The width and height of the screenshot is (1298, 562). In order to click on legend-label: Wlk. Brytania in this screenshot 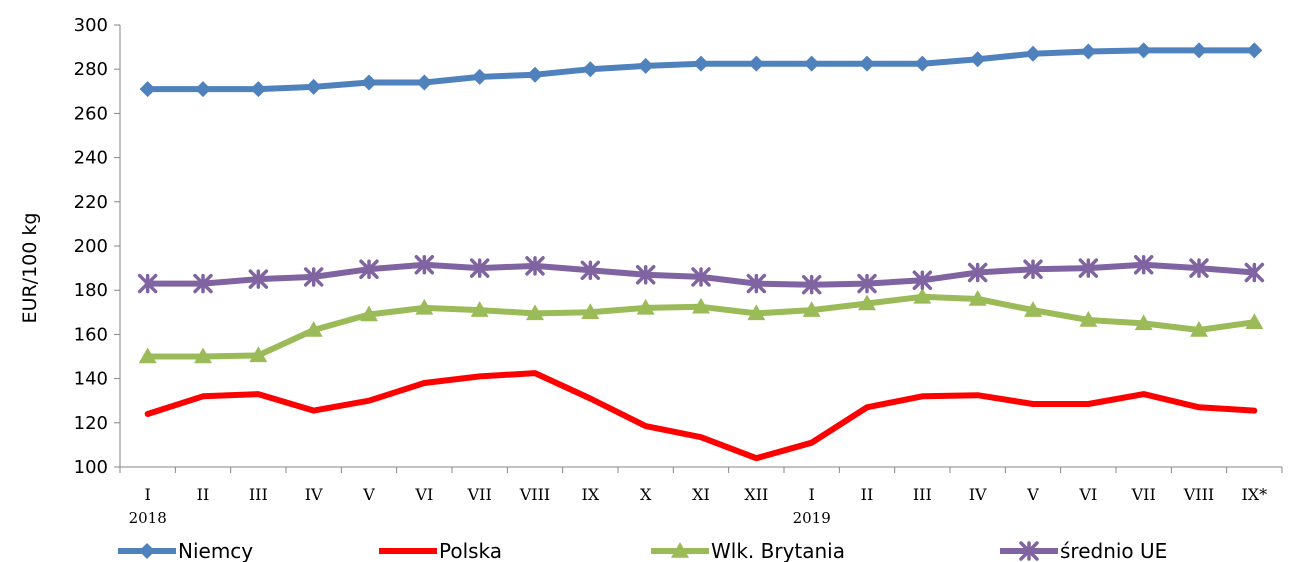, I will do `click(778, 550)`.